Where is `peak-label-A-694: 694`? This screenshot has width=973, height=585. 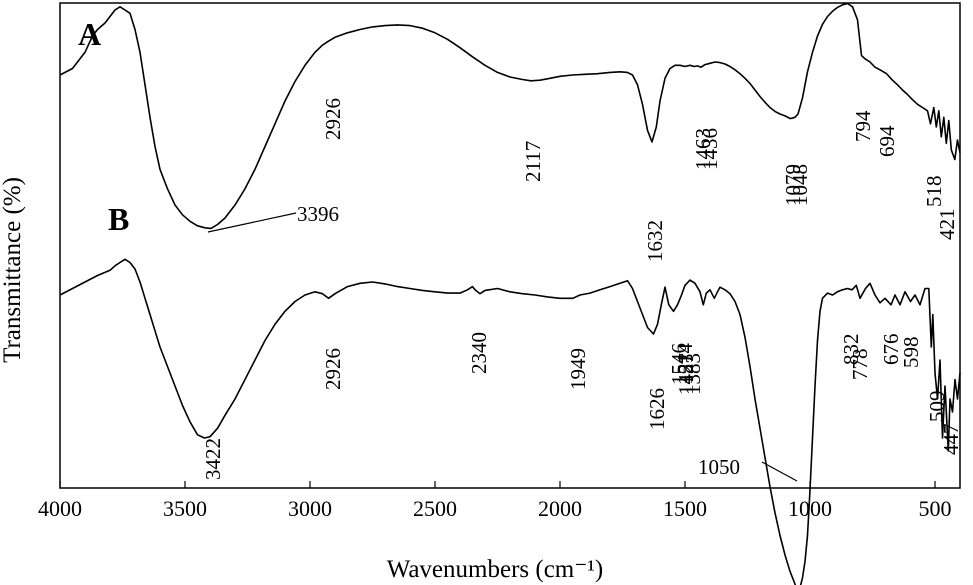 peak-label-A-694: 694 is located at coordinates (887, 141).